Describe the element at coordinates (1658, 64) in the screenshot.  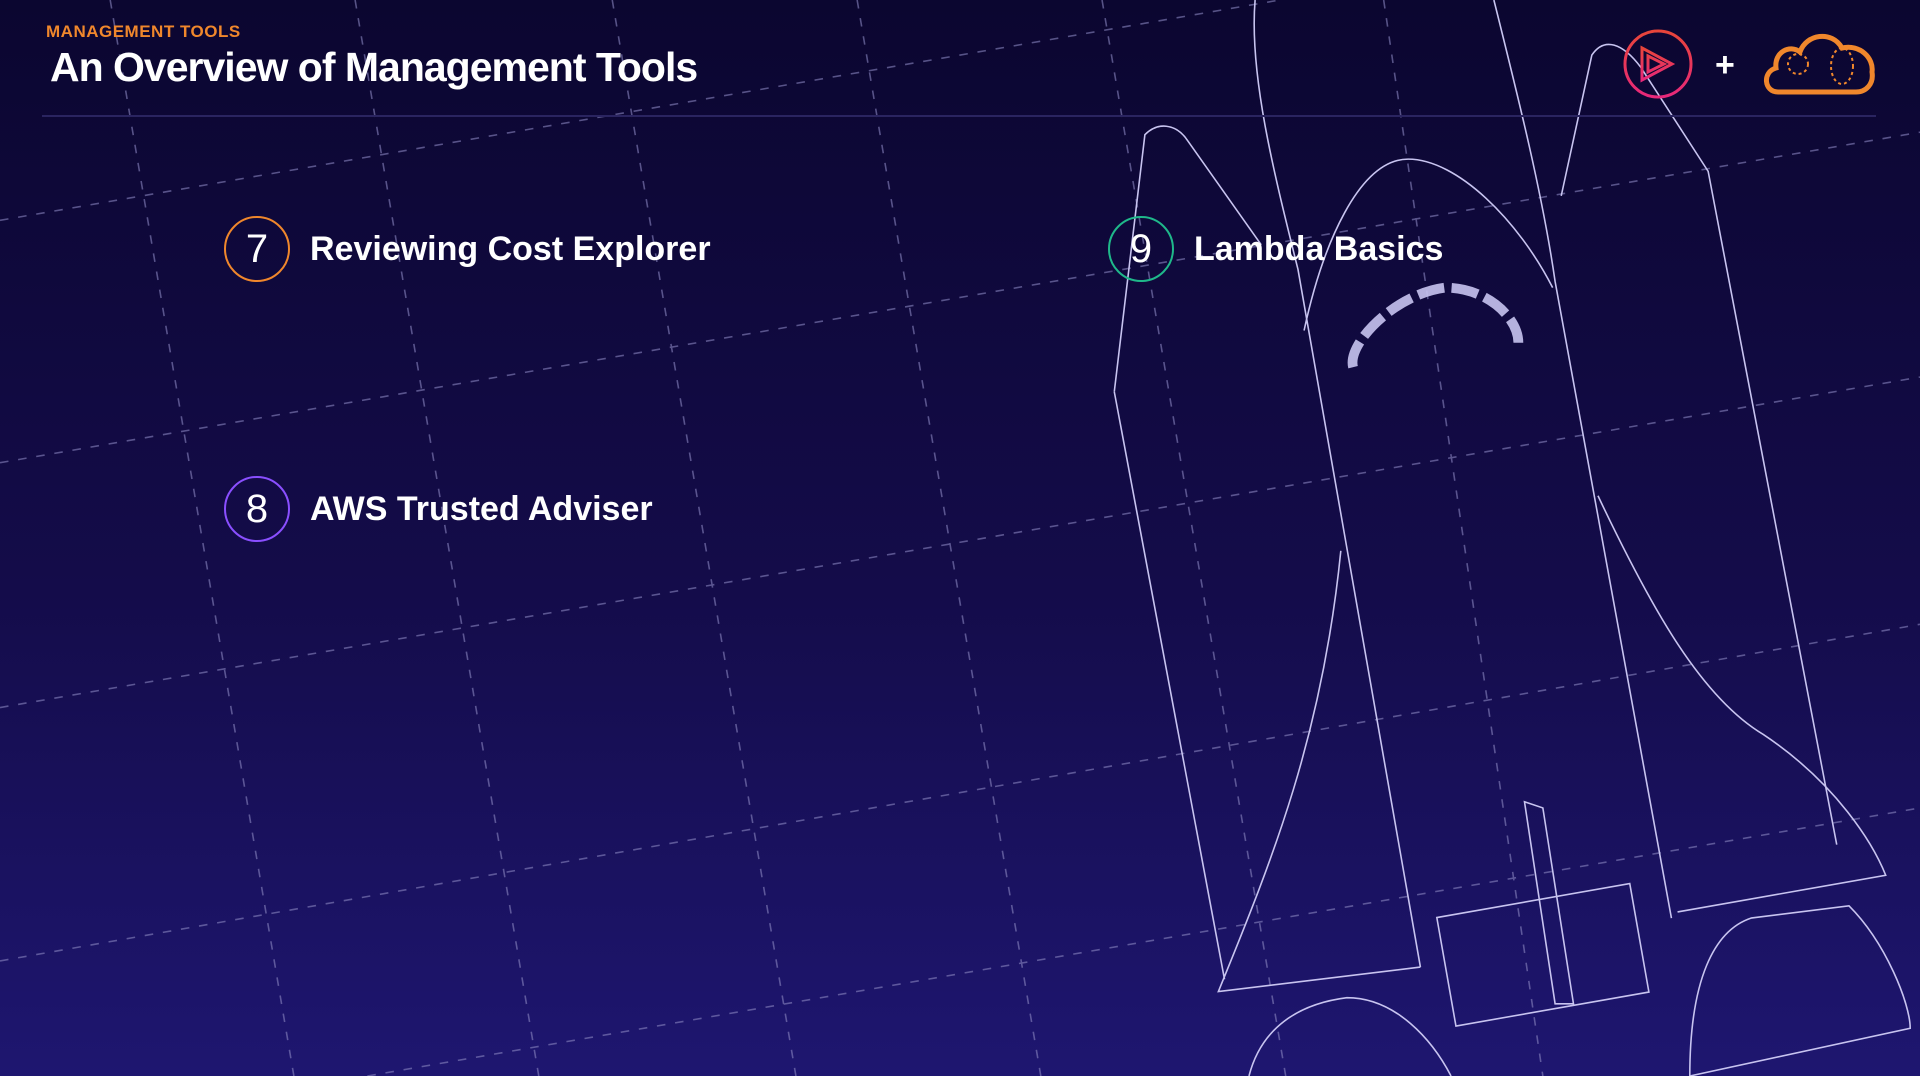
I see `play-circle-icon` at that location.